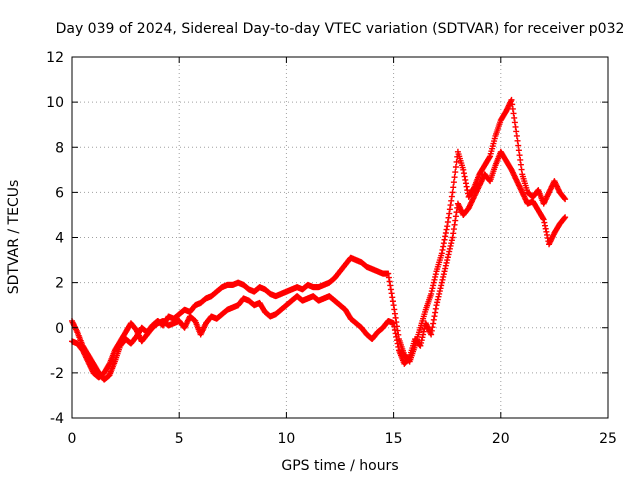  Describe the element at coordinates (14, 237) in the screenshot. I see `y-axis-label: SDTVAR / TECUs` at that location.